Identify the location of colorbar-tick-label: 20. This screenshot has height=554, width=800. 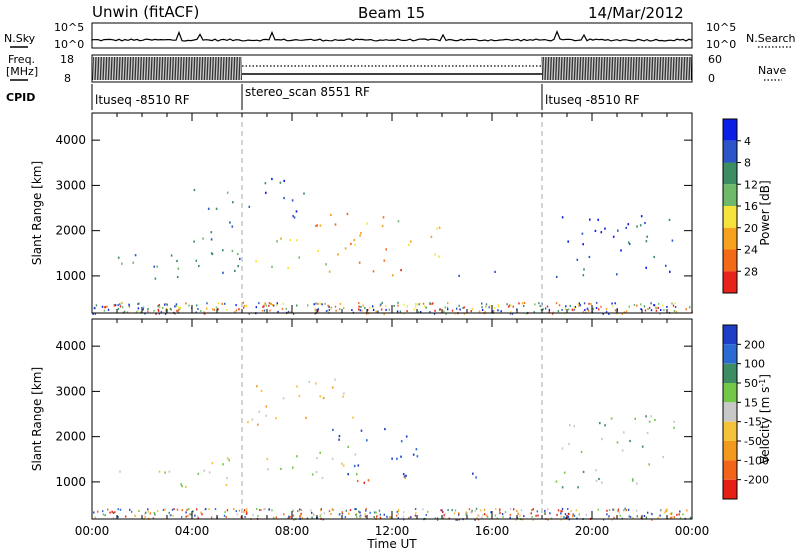
(751, 228).